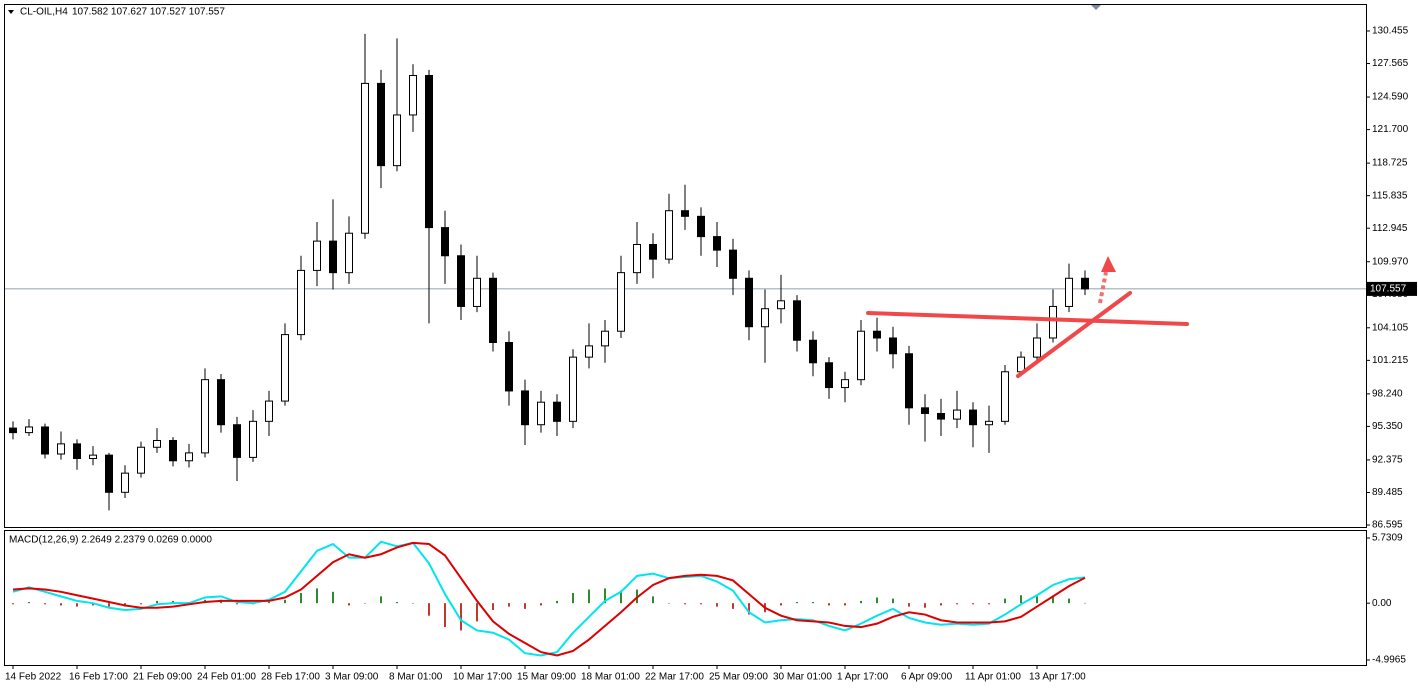 This screenshot has width=1418, height=689. What do you see at coordinates (1108, 264) in the screenshot?
I see `arrow-head` at bounding box center [1108, 264].